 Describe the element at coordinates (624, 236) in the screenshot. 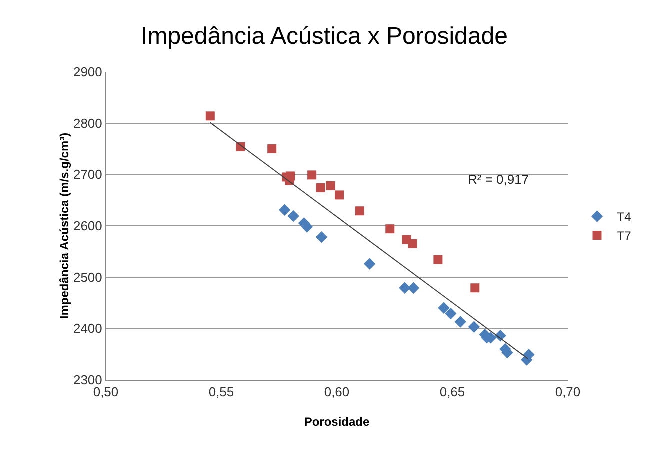

I see `legend-label: T7` at that location.